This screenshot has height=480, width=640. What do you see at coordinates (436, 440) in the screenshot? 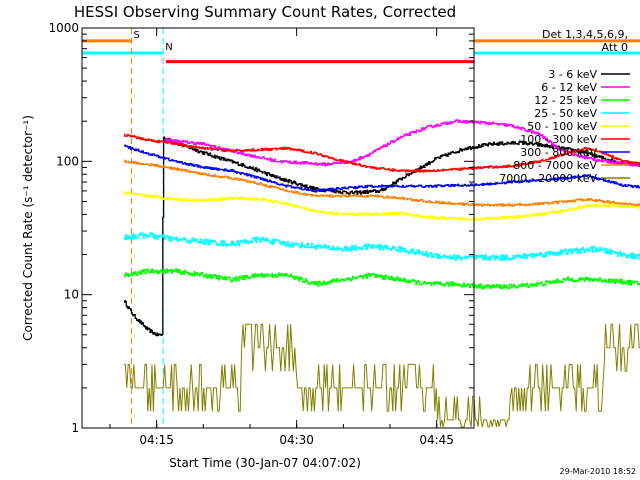
I see `x-tick-label-2: 04:45` at bounding box center [436, 440].